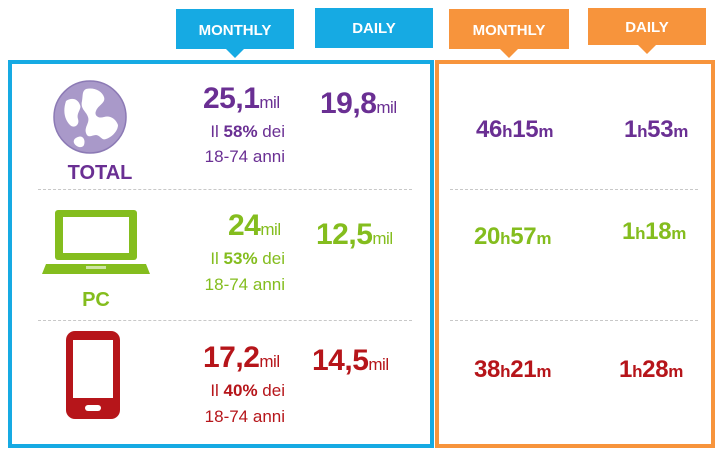 This screenshot has height=452, width=722. I want to click on time-daily-header: DAILY, so click(647, 31).